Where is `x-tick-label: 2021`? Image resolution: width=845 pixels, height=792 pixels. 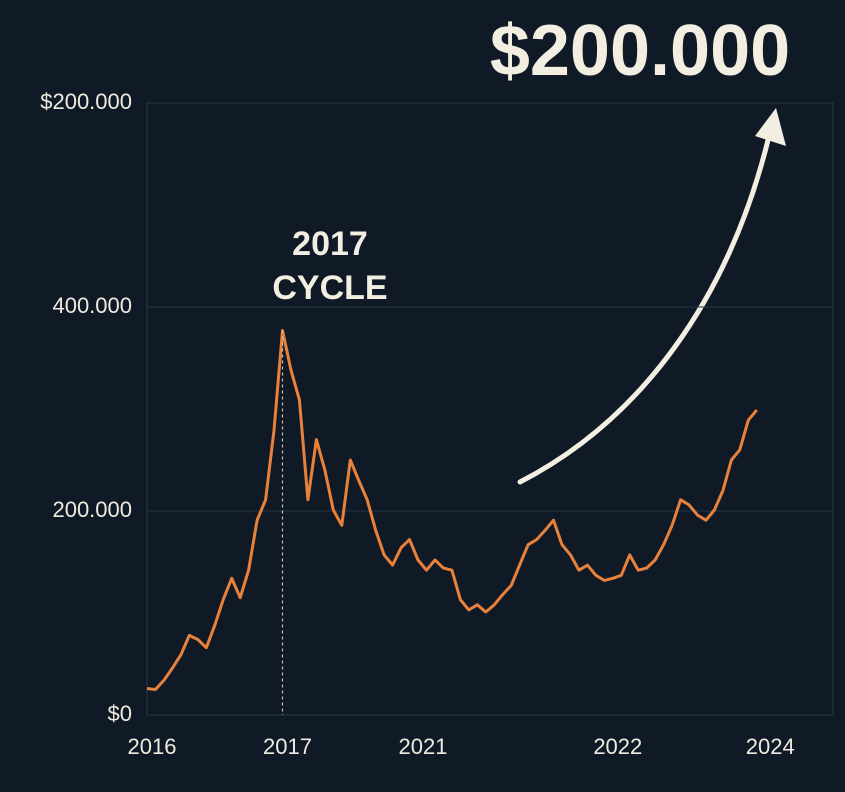
x-tick-label: 2021 is located at coordinates (423, 746).